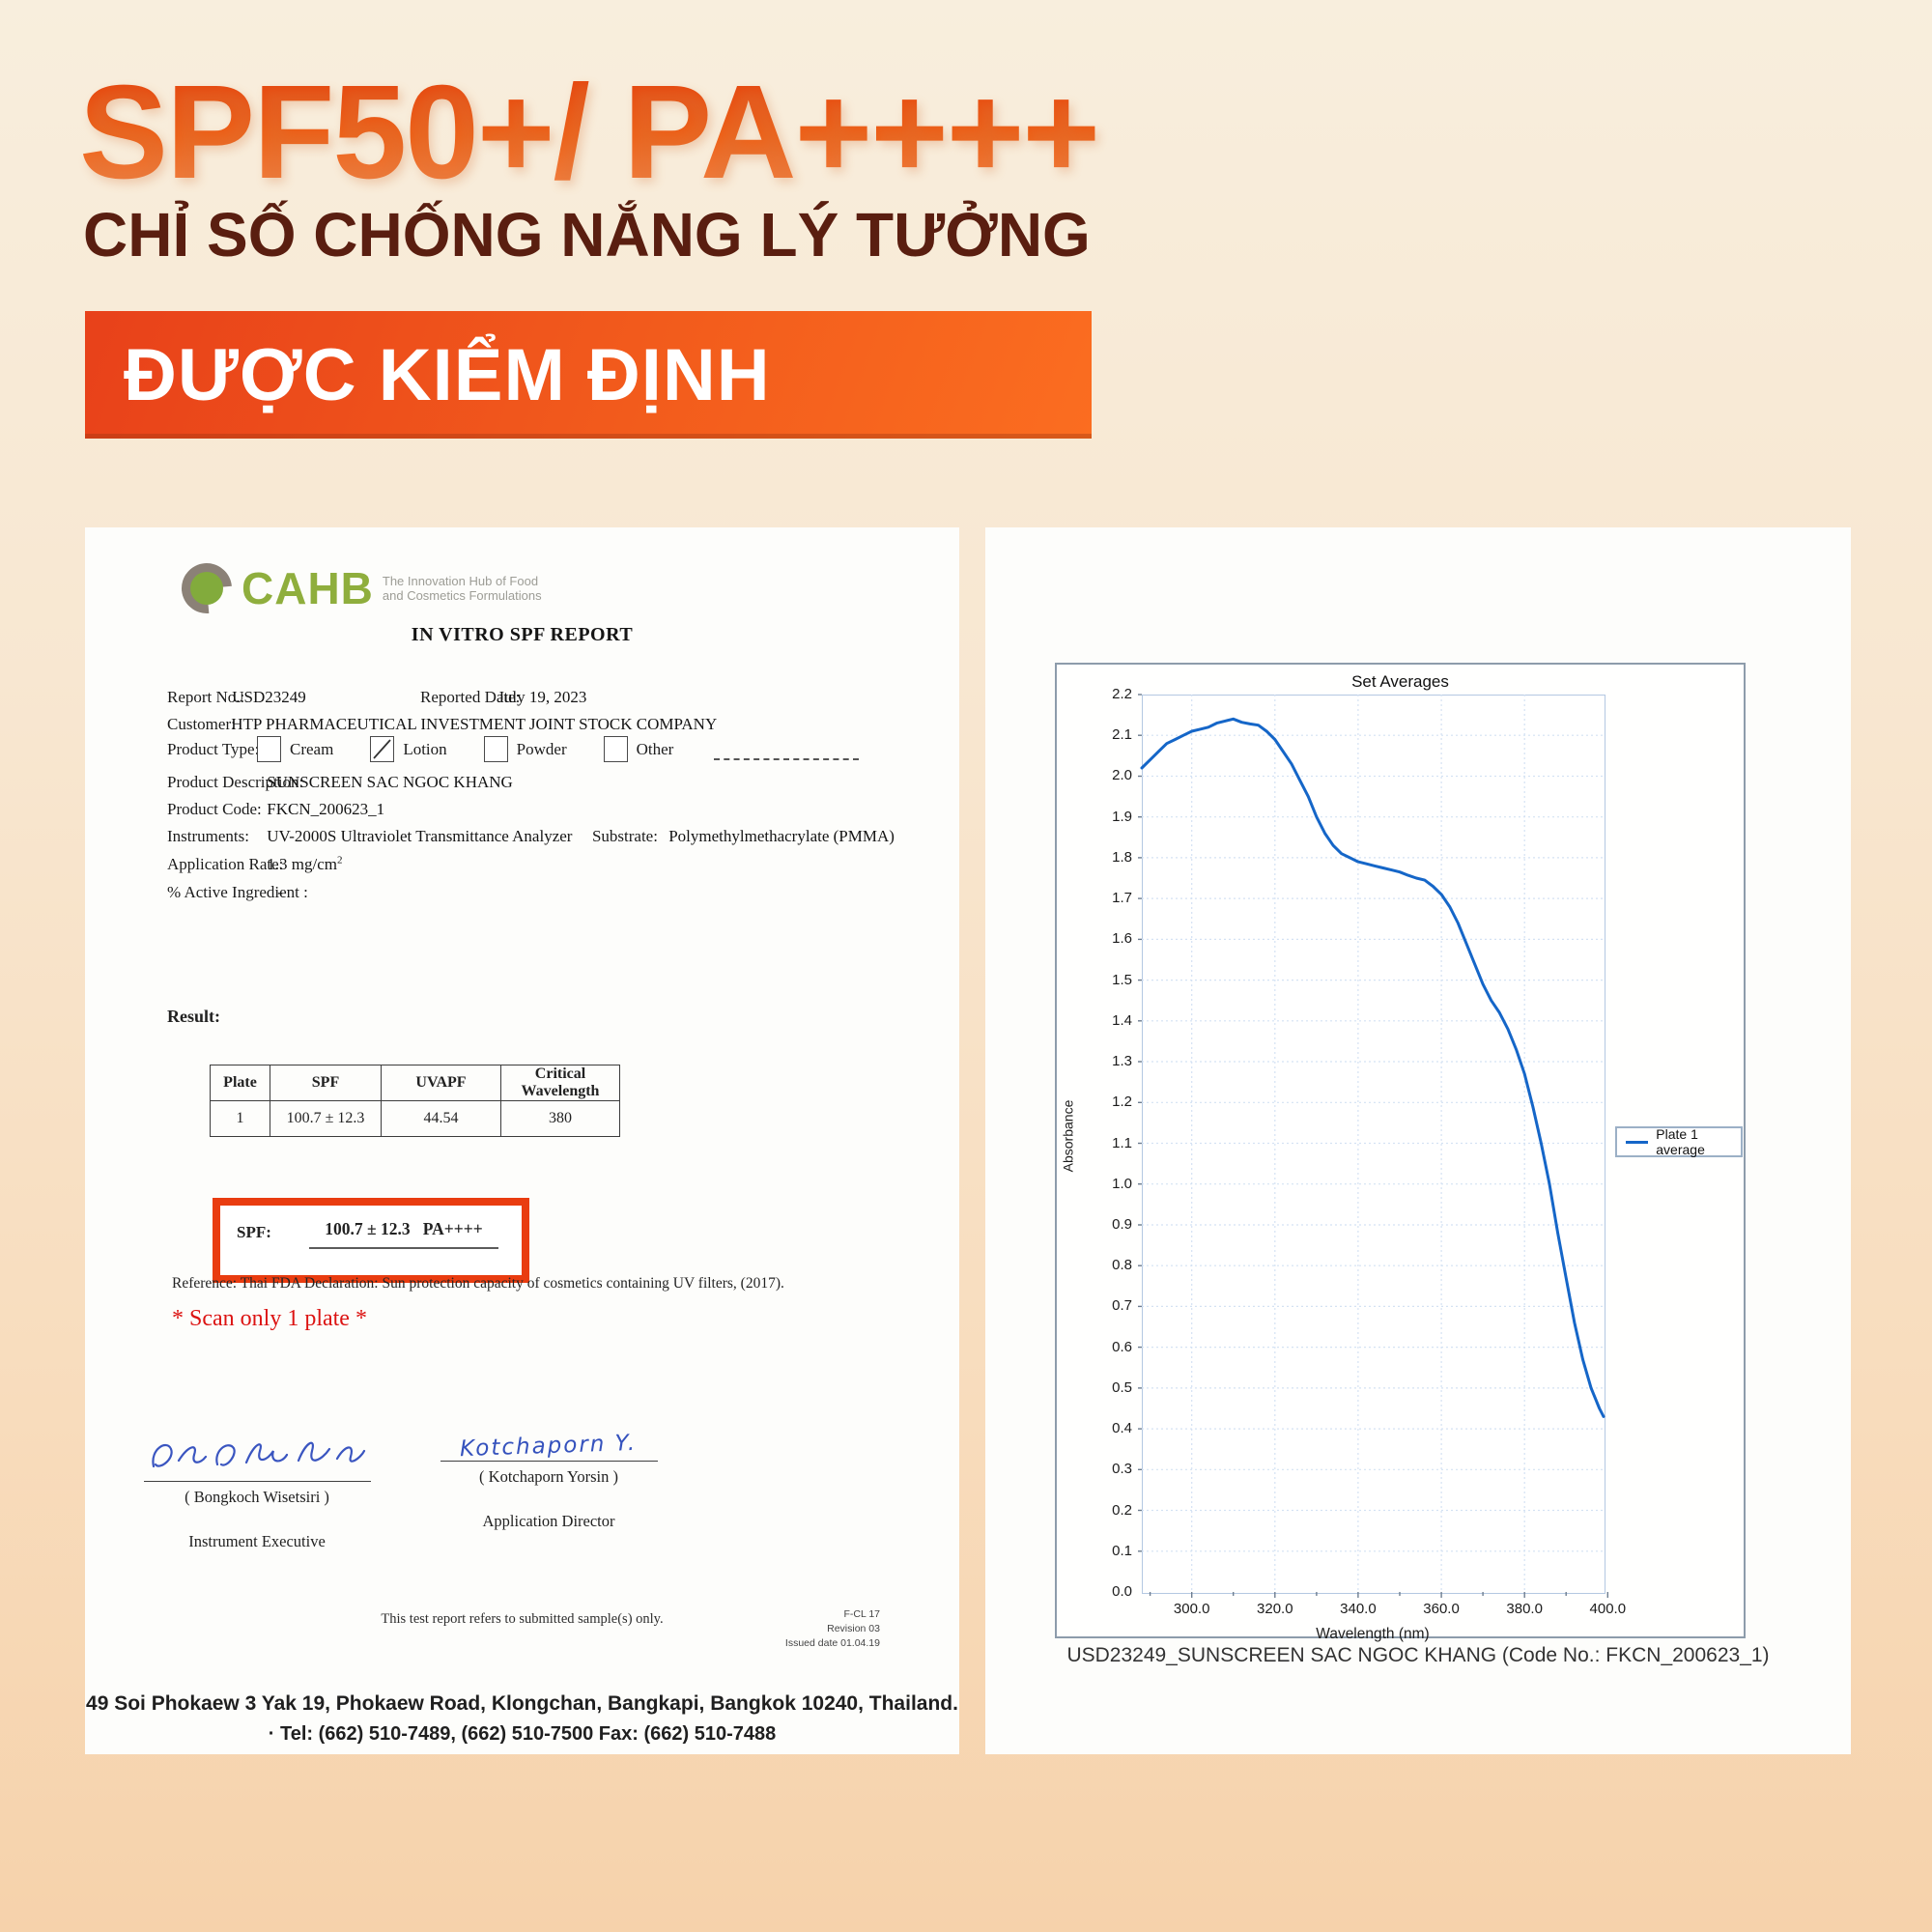 Image resolution: width=1932 pixels, height=1932 pixels. Describe the element at coordinates (1122, 1306) in the screenshot. I see `y-tick-label: 0.7` at that location.